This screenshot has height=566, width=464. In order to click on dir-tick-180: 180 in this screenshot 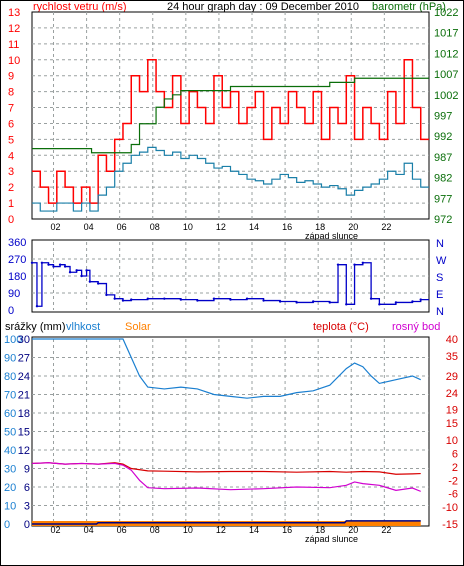, I will do `click(17, 277)`.